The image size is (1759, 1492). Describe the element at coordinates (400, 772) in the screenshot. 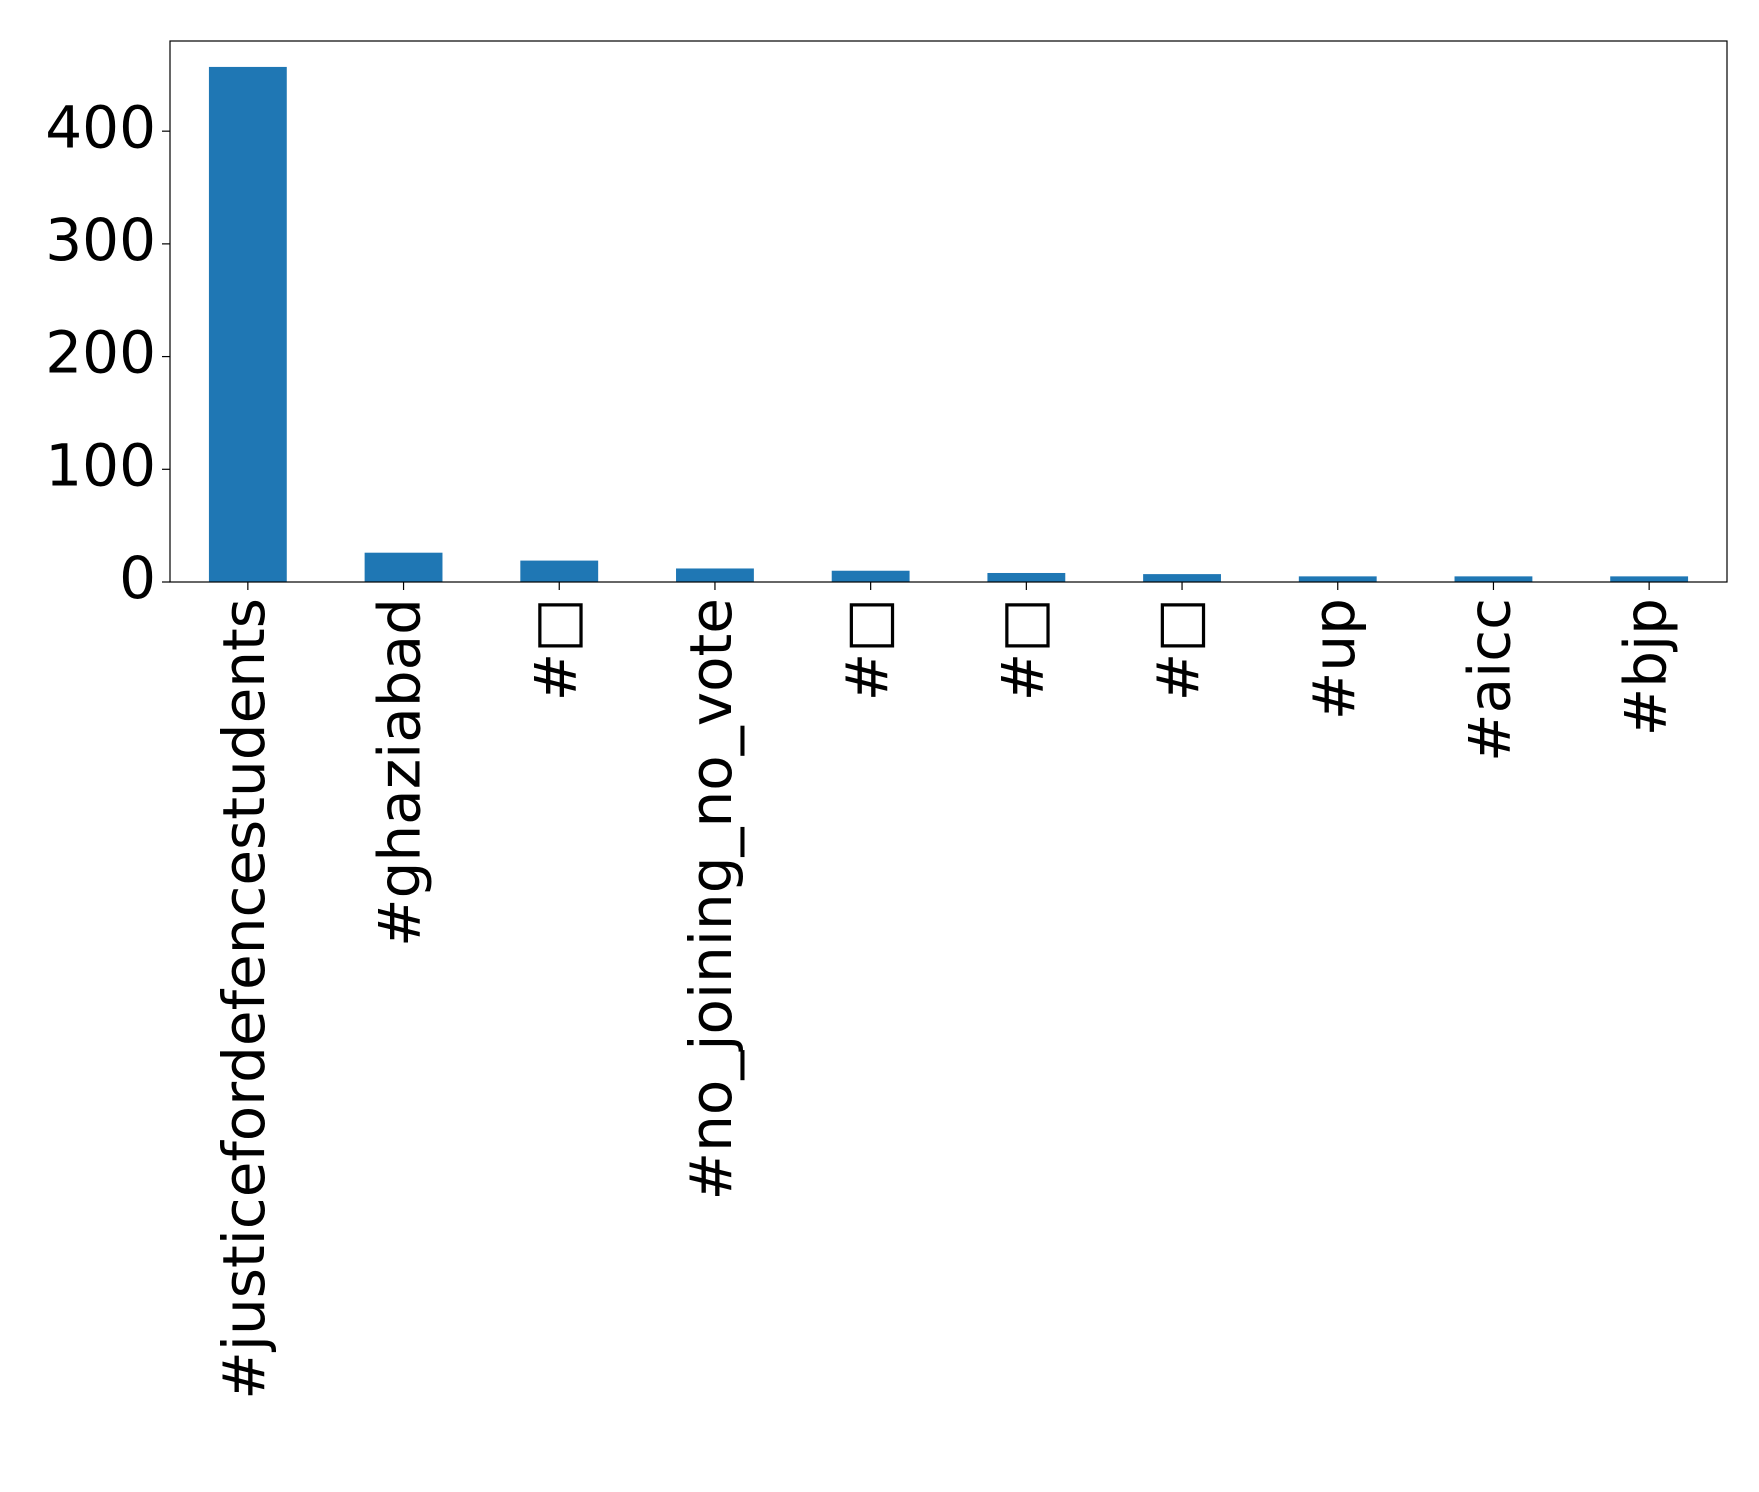

I see `x-tick-label: #ghaziabad` at that location.